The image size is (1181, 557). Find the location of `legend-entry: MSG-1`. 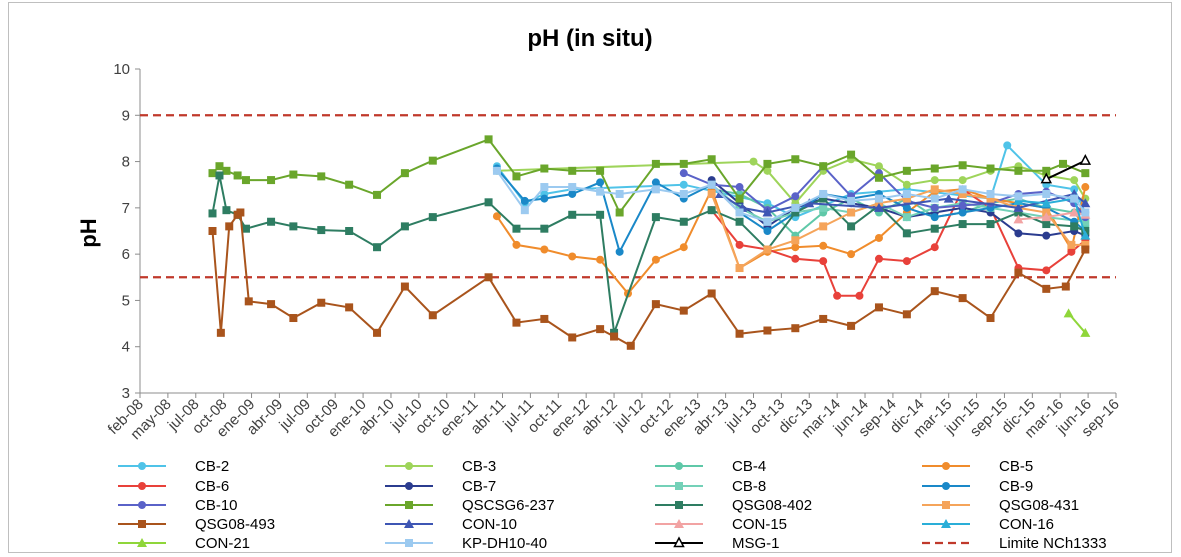

legend-entry: MSG-1 is located at coordinates (717, 543).